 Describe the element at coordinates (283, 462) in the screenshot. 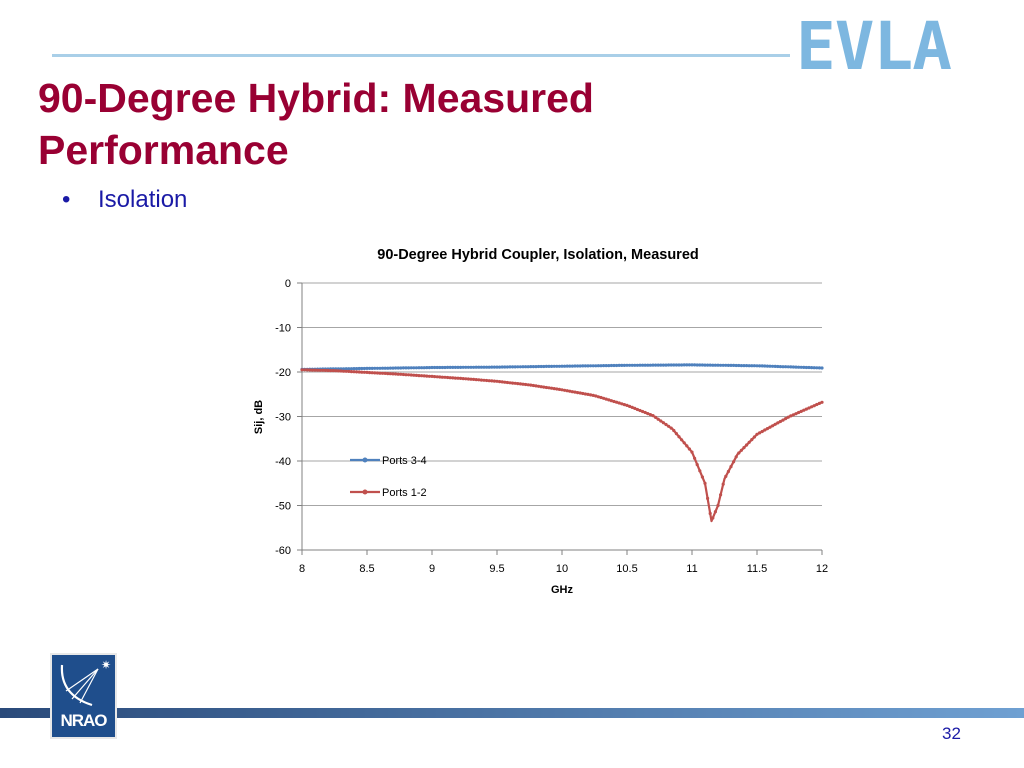

I see `y-tick-label: -40` at that location.